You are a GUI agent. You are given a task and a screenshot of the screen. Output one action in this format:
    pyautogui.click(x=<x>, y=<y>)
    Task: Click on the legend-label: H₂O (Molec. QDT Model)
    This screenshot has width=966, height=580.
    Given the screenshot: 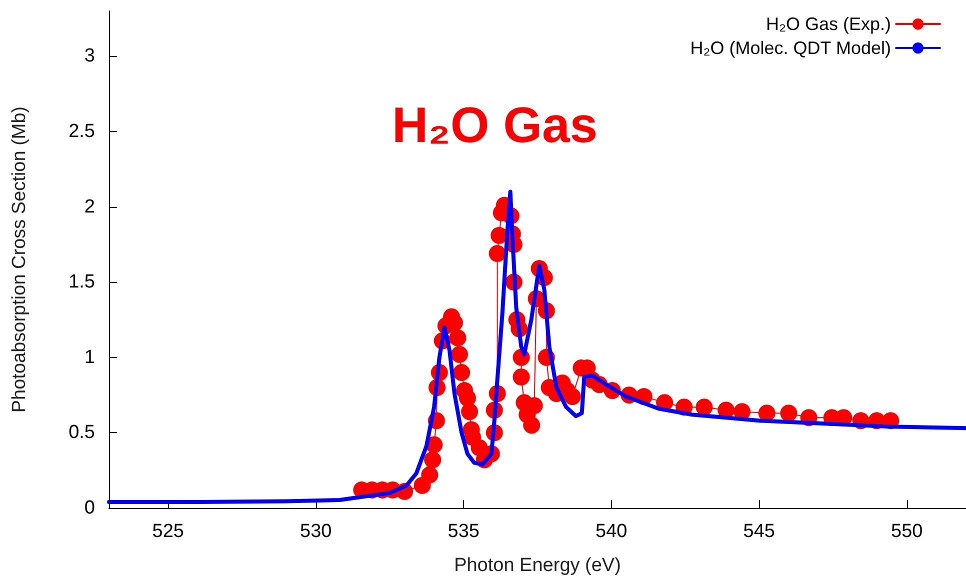 What is the action you would take?
    pyautogui.click(x=790, y=48)
    